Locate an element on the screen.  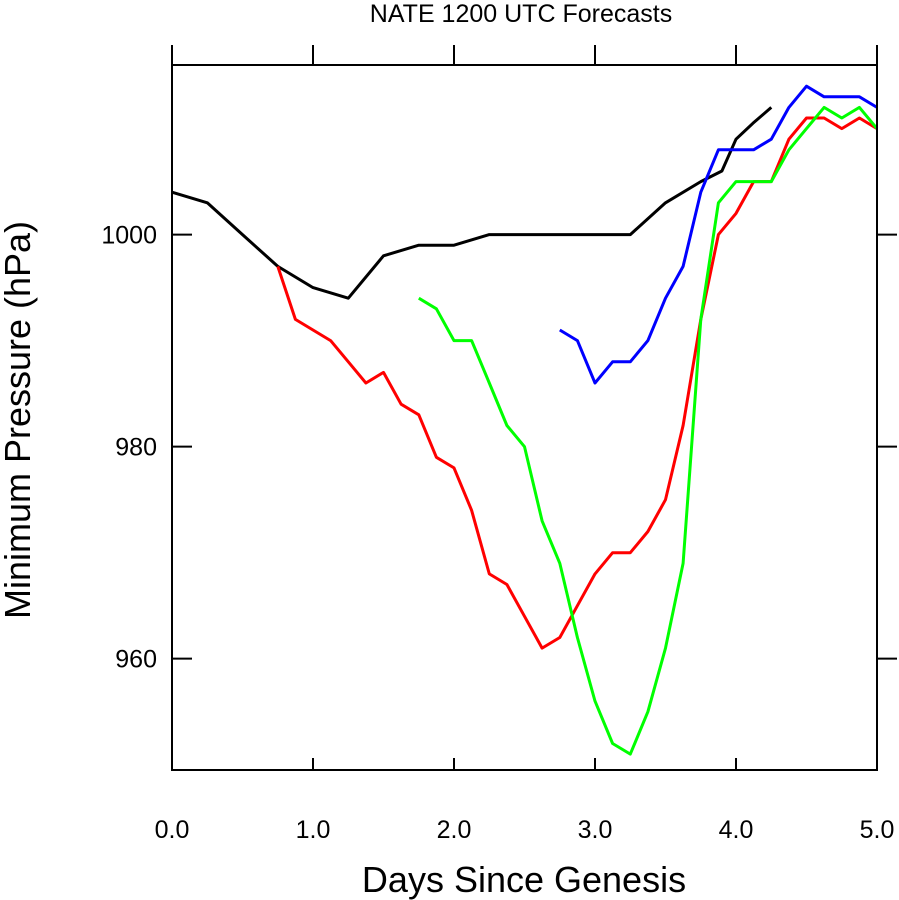
y-tick-label: 960 is located at coordinates (136, 660).